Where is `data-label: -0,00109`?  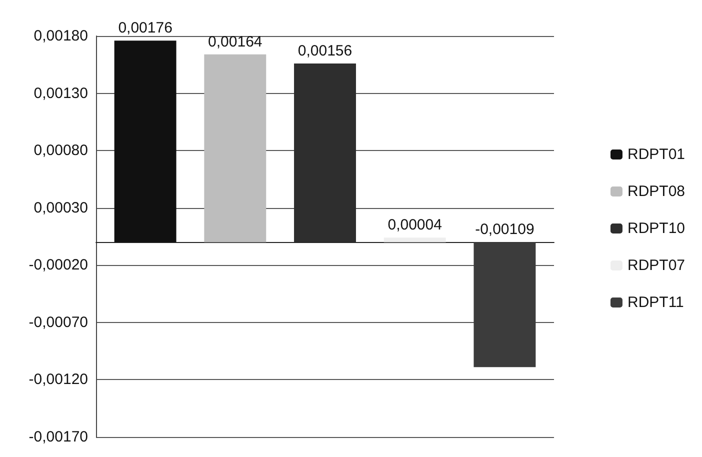 data-label: -0,00109 is located at coordinates (504, 229).